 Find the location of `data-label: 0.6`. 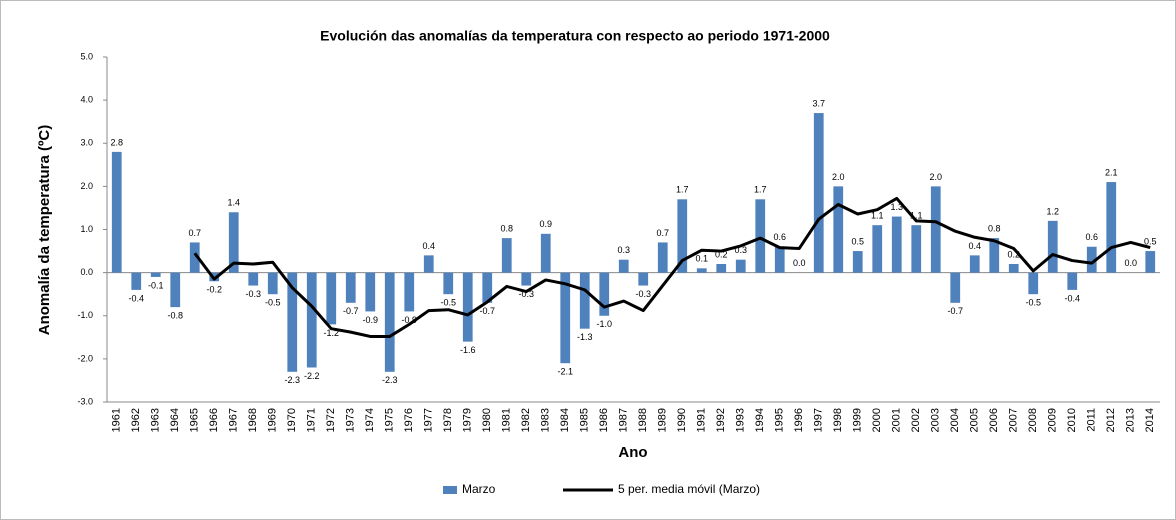

data-label: 0.6 is located at coordinates (779, 237).